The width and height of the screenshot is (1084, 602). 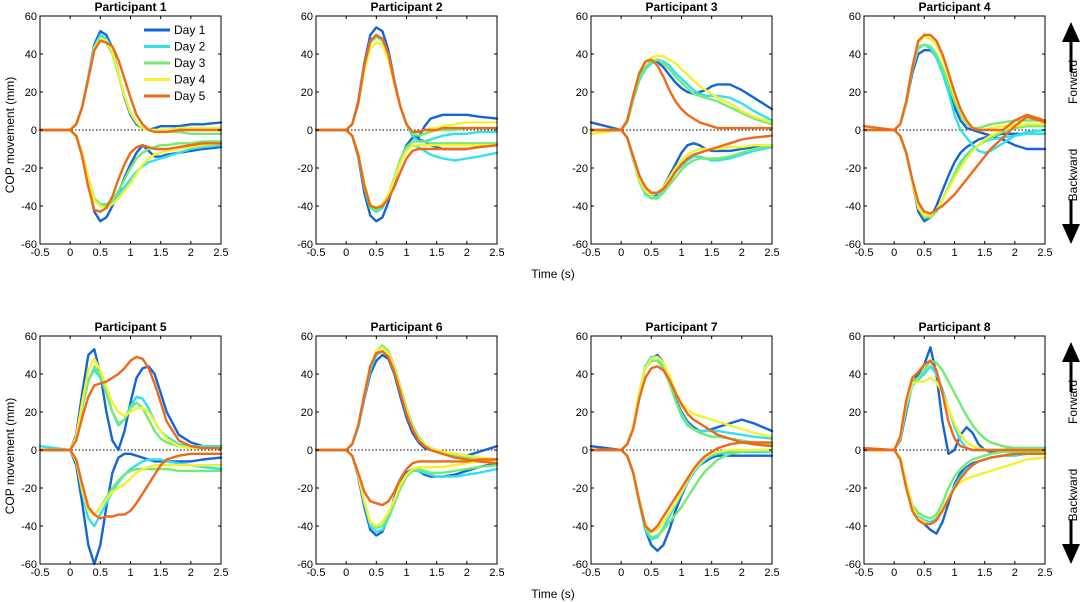 What do you see at coordinates (954, 7) in the screenshot?
I see `panel-title: Participant 4` at bounding box center [954, 7].